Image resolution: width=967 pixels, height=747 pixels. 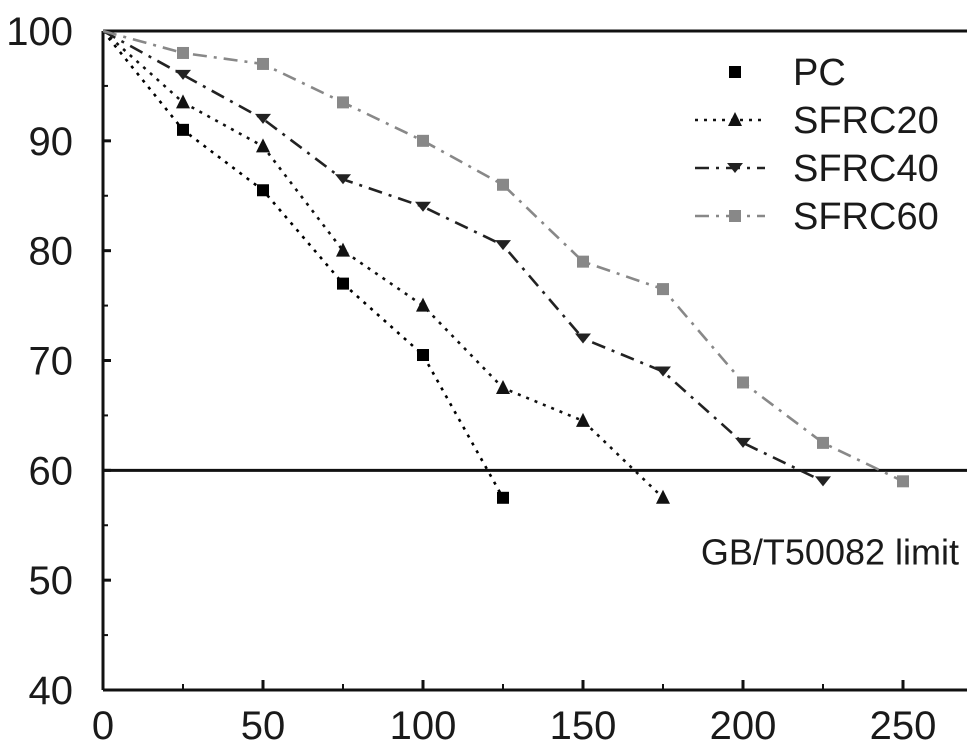 I want to click on legend-label-pc: PC, so click(x=819, y=73).